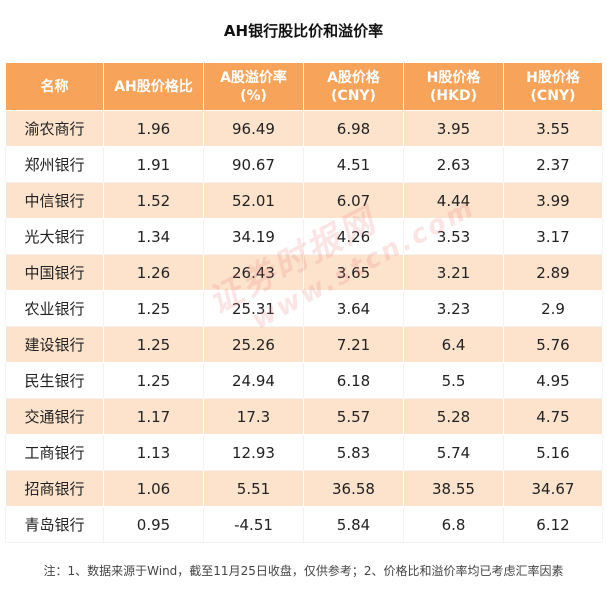 This screenshot has height=603, width=607. Describe the element at coordinates (453, 128) in the screenshot. I see `cell-h-price-hkd: 3.95` at that location.